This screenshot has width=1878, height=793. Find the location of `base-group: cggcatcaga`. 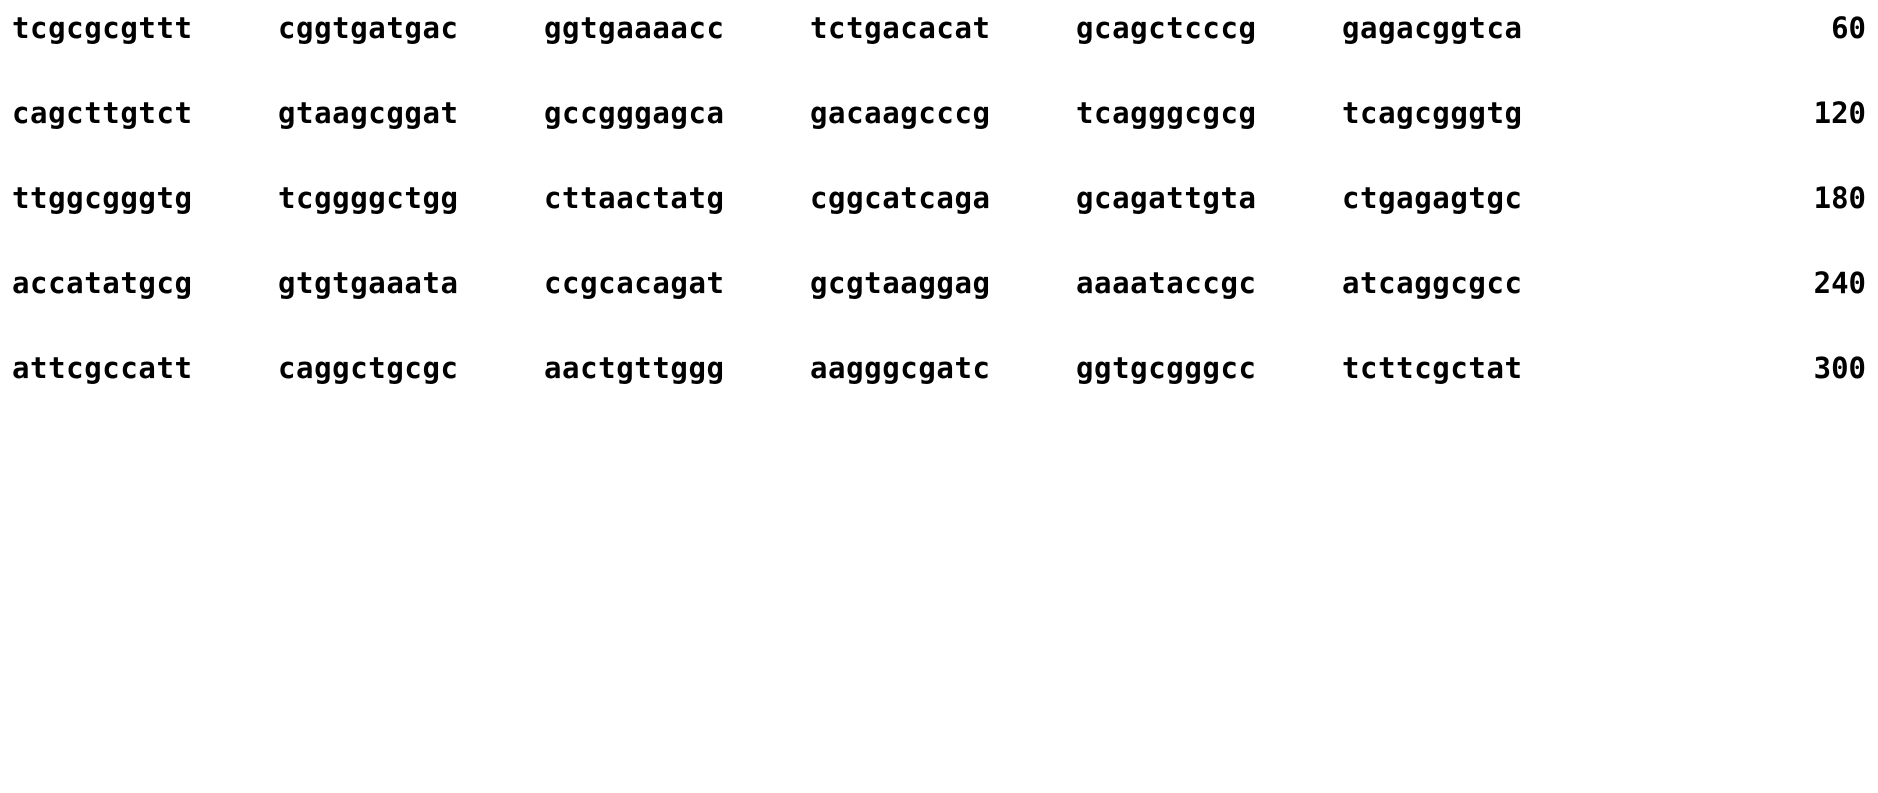

base-group: cggcatcaga is located at coordinates (900, 198).